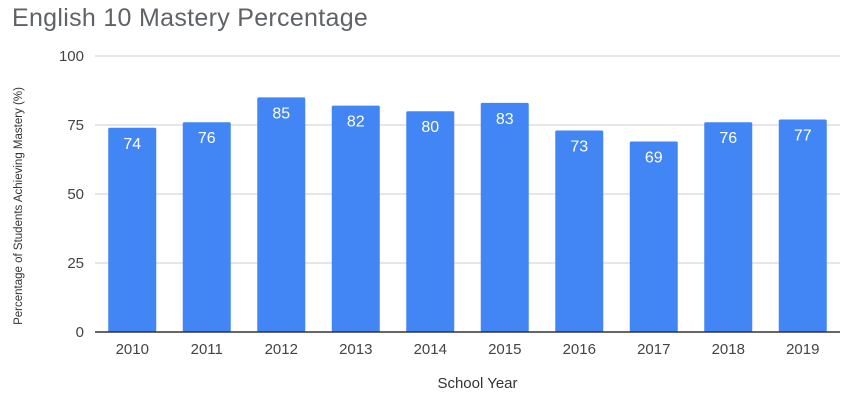  What do you see at coordinates (477, 383) in the screenshot?
I see `x-axis-title: School Year` at bounding box center [477, 383].